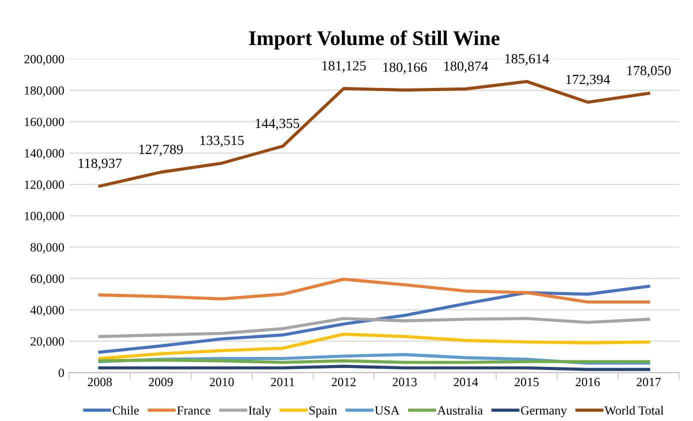 The image size is (693, 421). What do you see at coordinates (649, 72) in the screenshot?
I see `data-label: 178,050` at bounding box center [649, 72].